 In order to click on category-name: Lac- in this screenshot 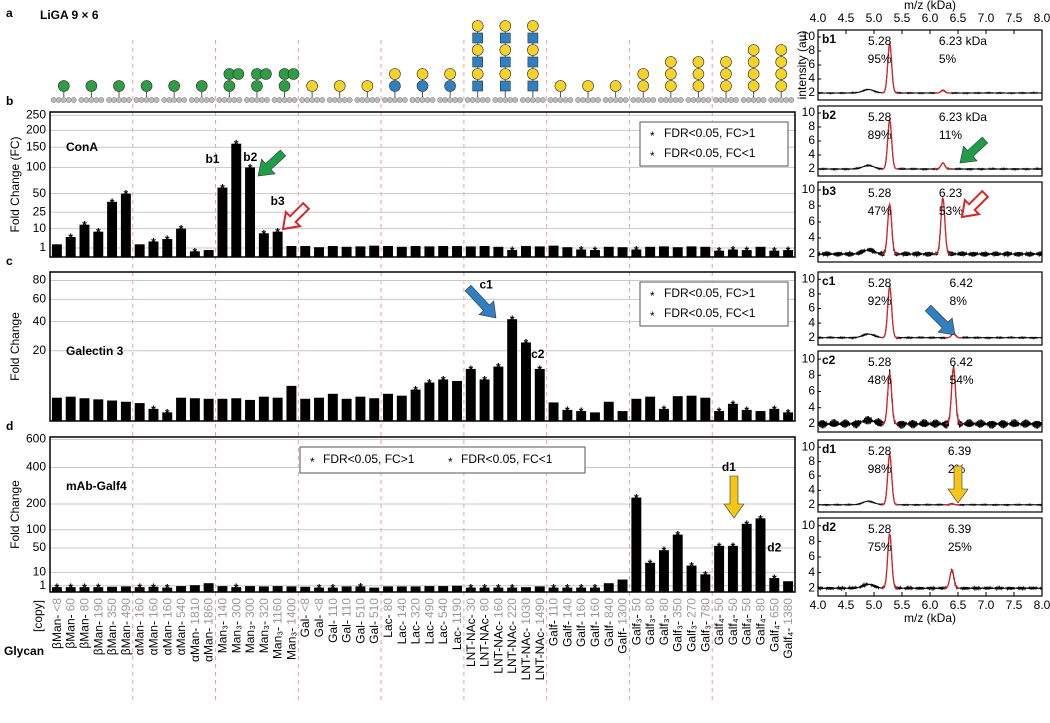, I will do `click(457, 638)`.